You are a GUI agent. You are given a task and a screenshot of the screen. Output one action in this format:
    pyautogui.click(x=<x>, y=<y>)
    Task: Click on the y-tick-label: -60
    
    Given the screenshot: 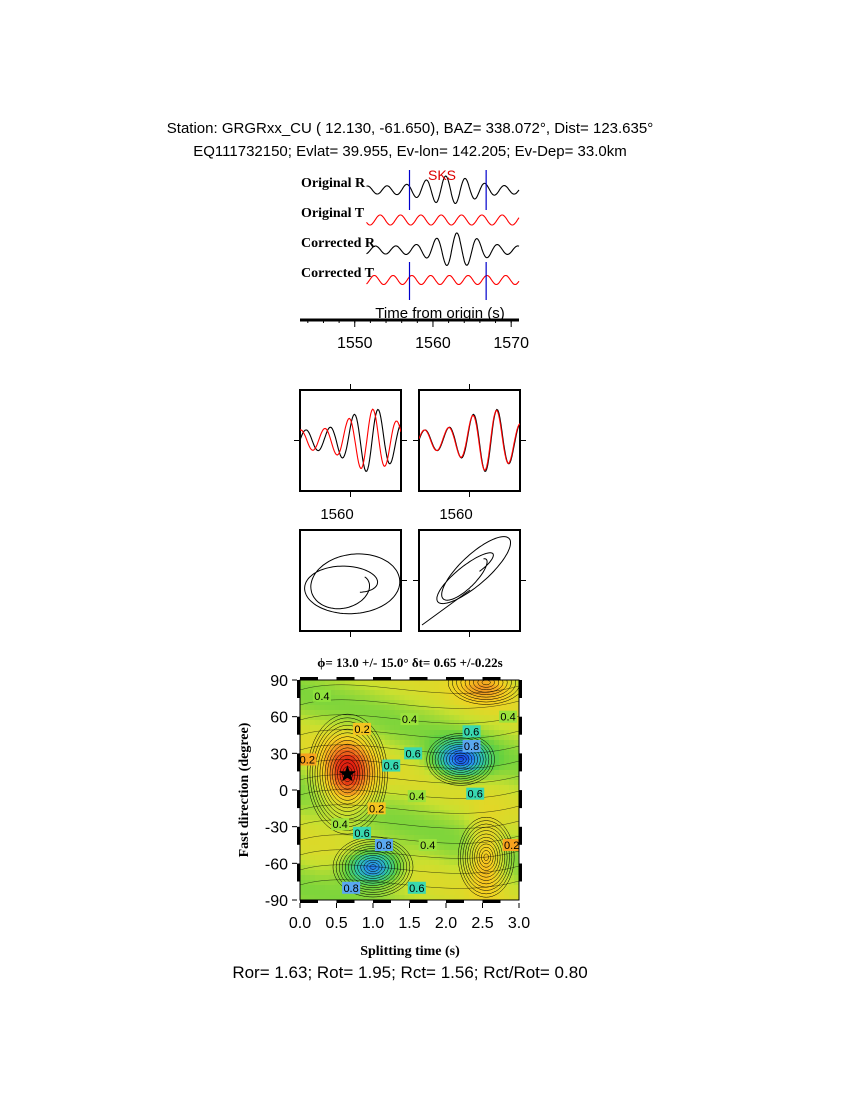 What is the action you would take?
    pyautogui.click(x=276, y=864)
    